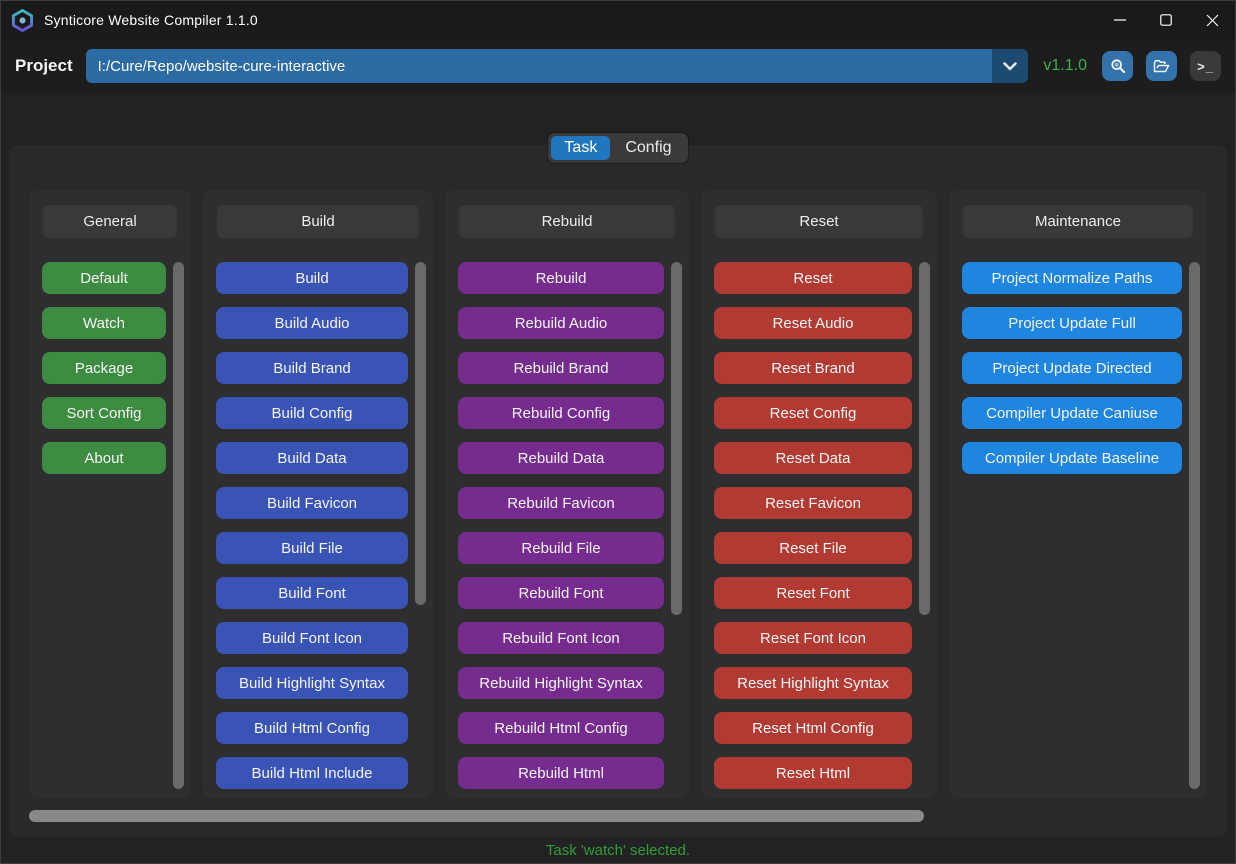 This screenshot has width=1236, height=864. I want to click on task-button-reset-audio: Reset Audio, so click(813, 323).